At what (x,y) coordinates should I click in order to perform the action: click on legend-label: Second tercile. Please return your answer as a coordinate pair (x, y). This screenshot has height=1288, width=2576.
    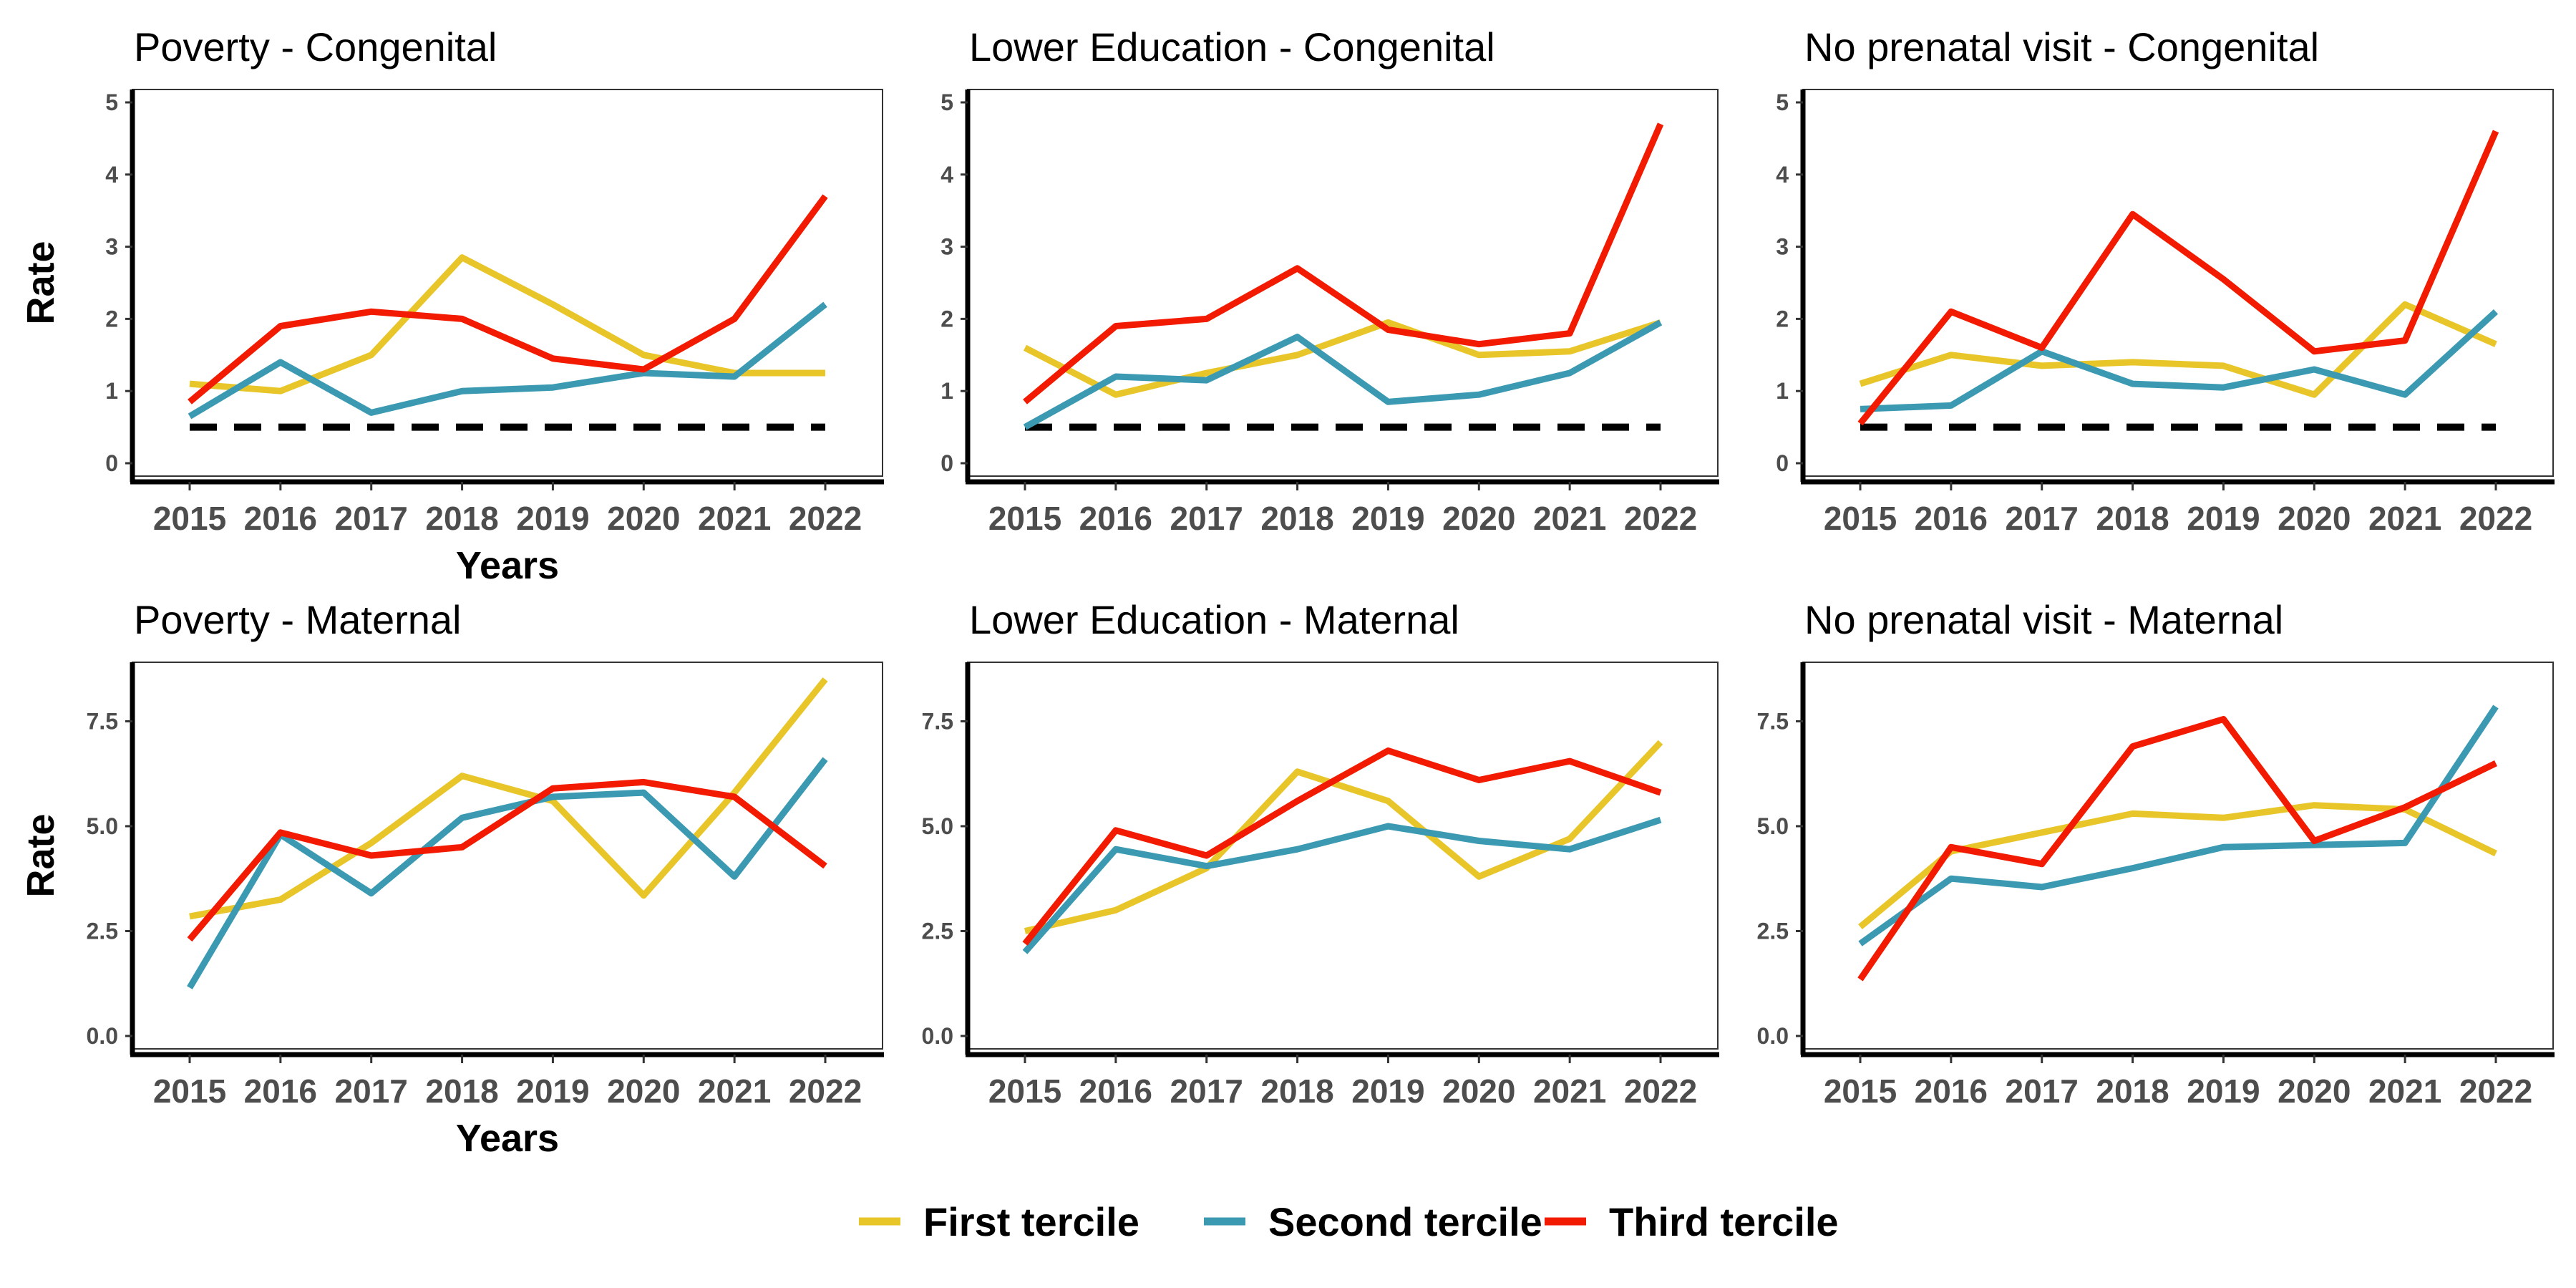
    Looking at the image, I should click on (1405, 1221).